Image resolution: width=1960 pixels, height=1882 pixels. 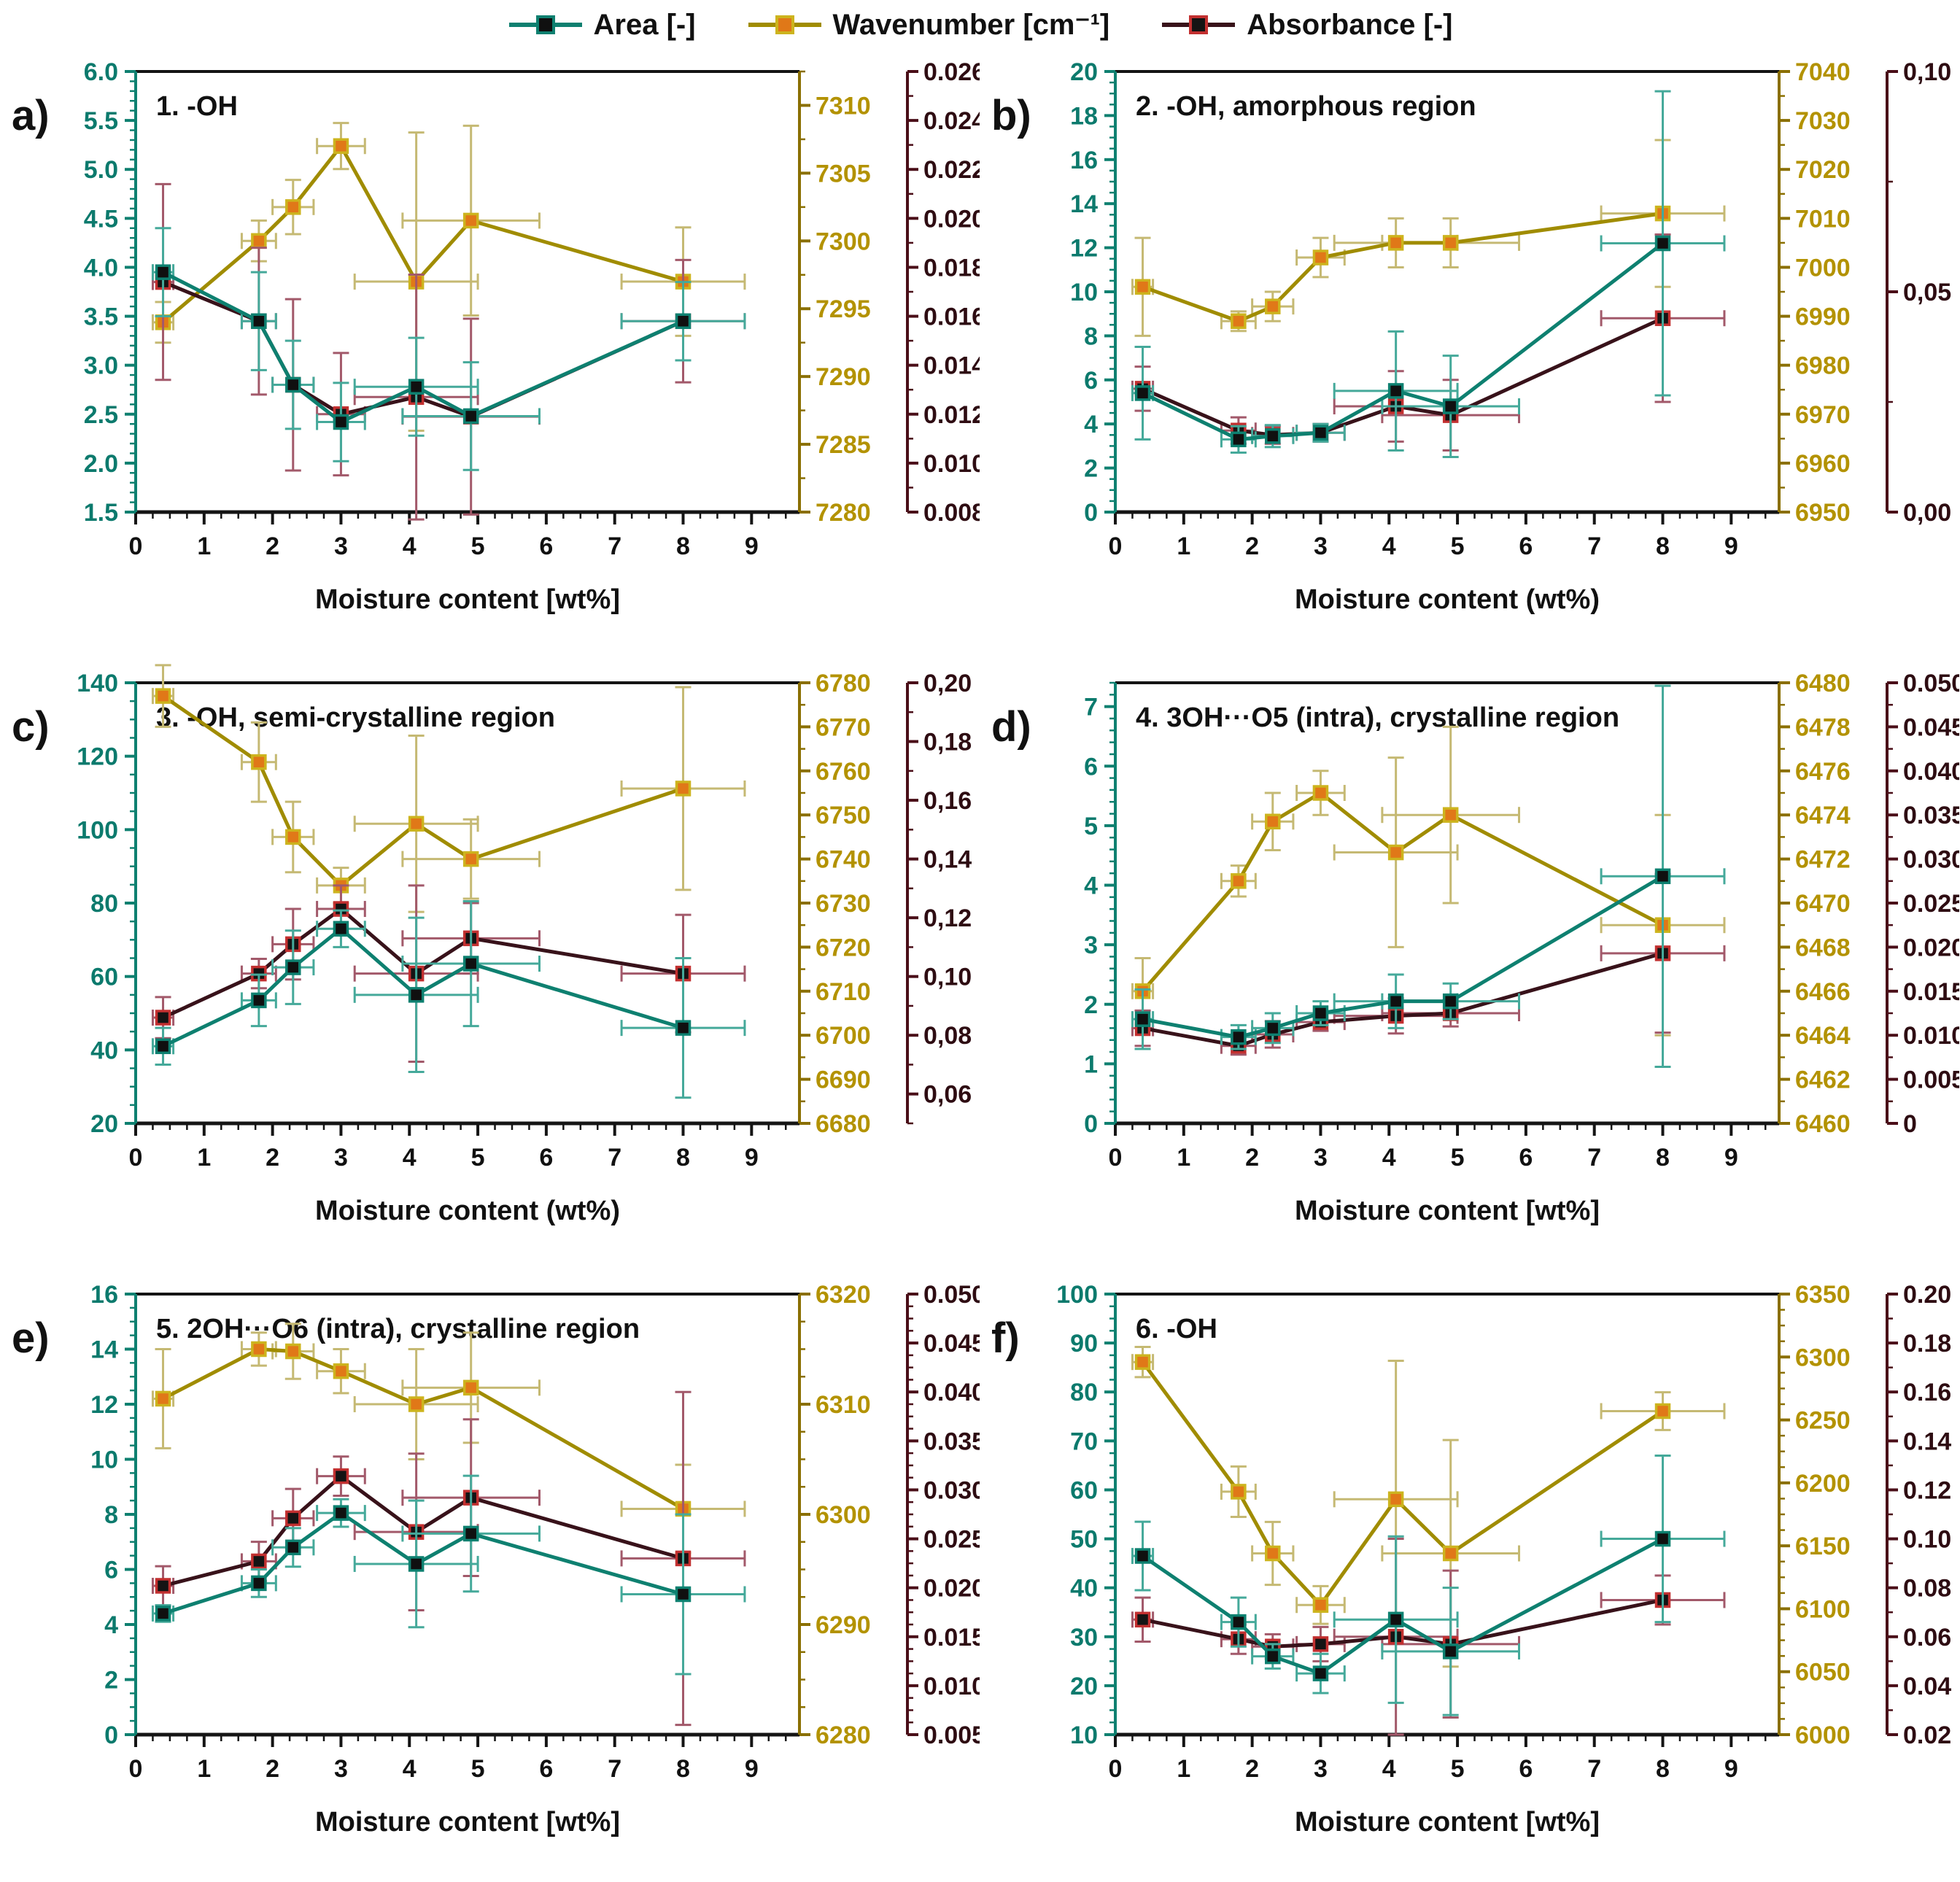 I want to click on legend-label-absorbance: Absorbance [-], so click(x=1350, y=24).